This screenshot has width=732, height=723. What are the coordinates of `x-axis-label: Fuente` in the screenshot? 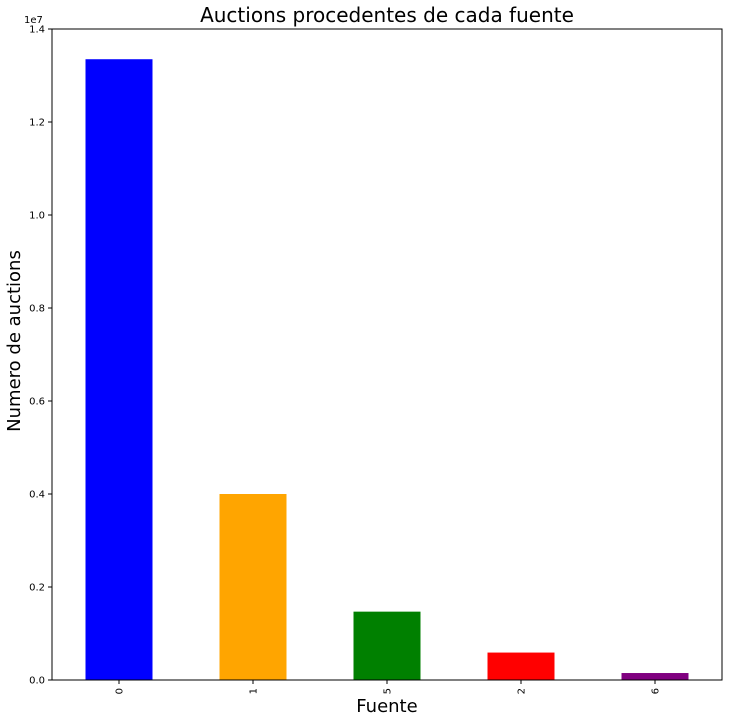 It's located at (386, 706).